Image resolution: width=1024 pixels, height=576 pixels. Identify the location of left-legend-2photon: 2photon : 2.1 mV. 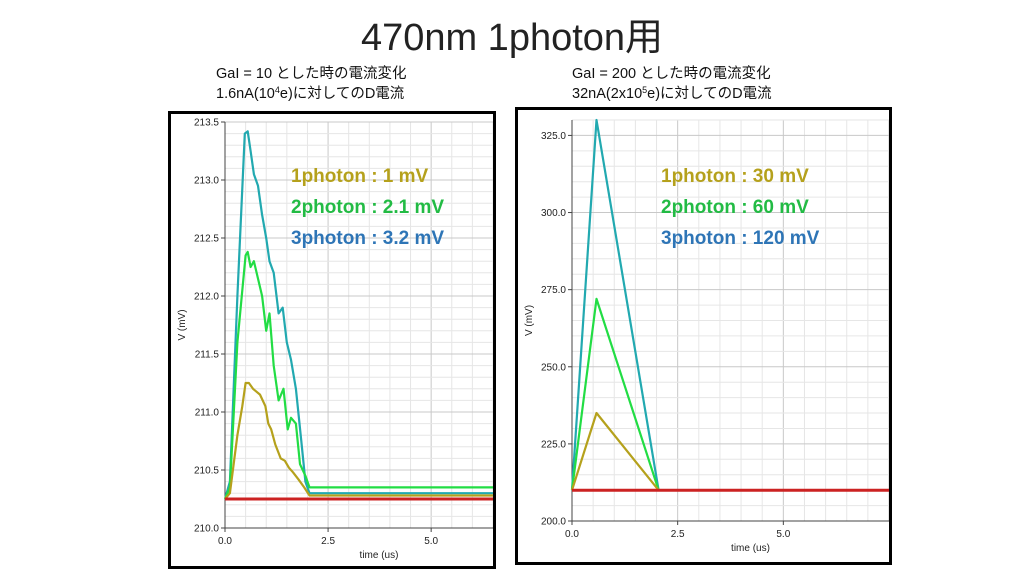
(368, 207).